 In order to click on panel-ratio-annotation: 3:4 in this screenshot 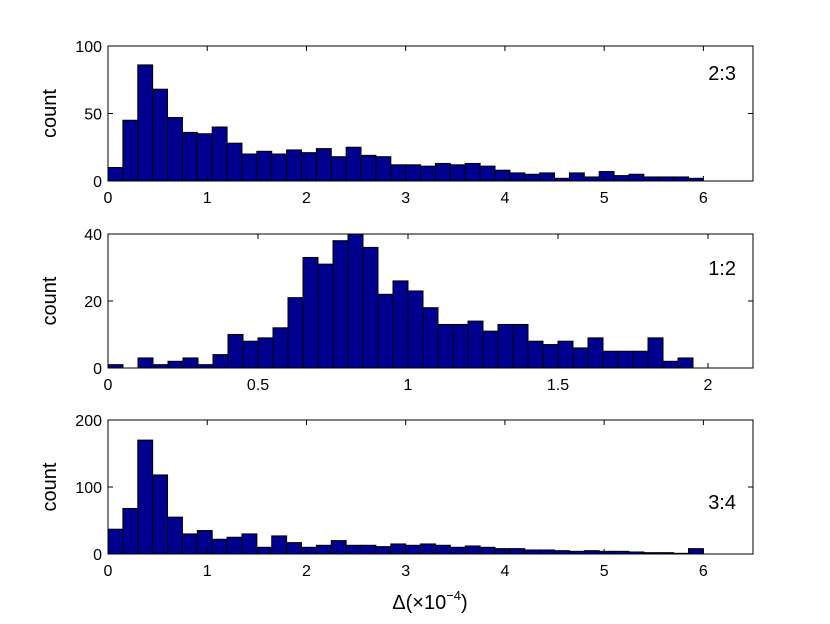, I will do `click(722, 503)`.